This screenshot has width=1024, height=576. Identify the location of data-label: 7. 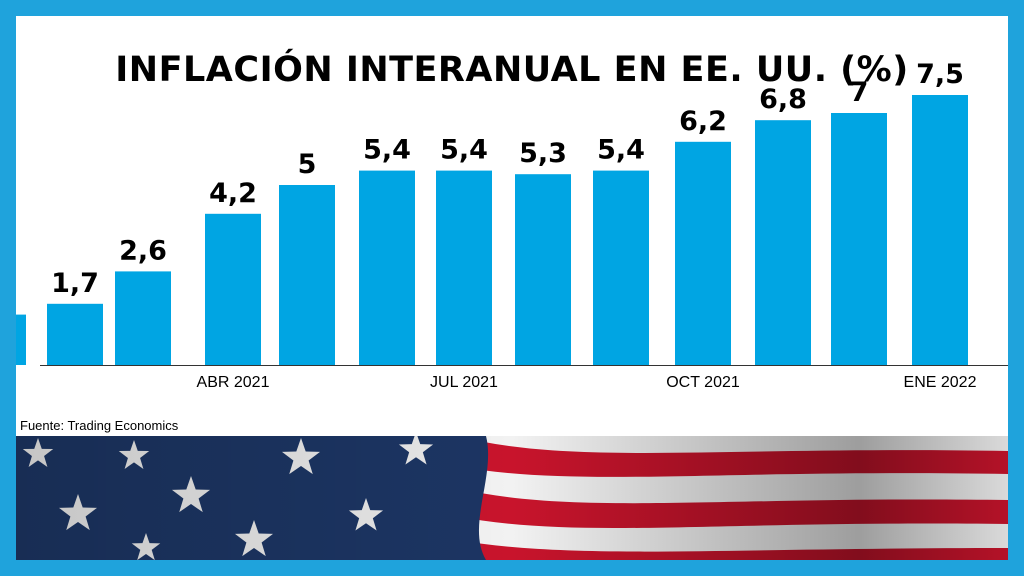
(859, 92).